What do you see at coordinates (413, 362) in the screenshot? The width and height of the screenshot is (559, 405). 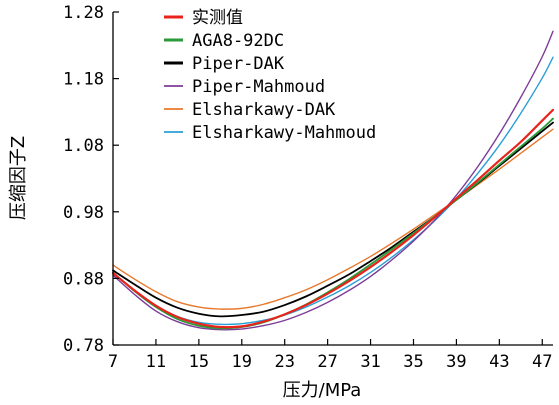 I see `x-tick-label: 35` at bounding box center [413, 362].